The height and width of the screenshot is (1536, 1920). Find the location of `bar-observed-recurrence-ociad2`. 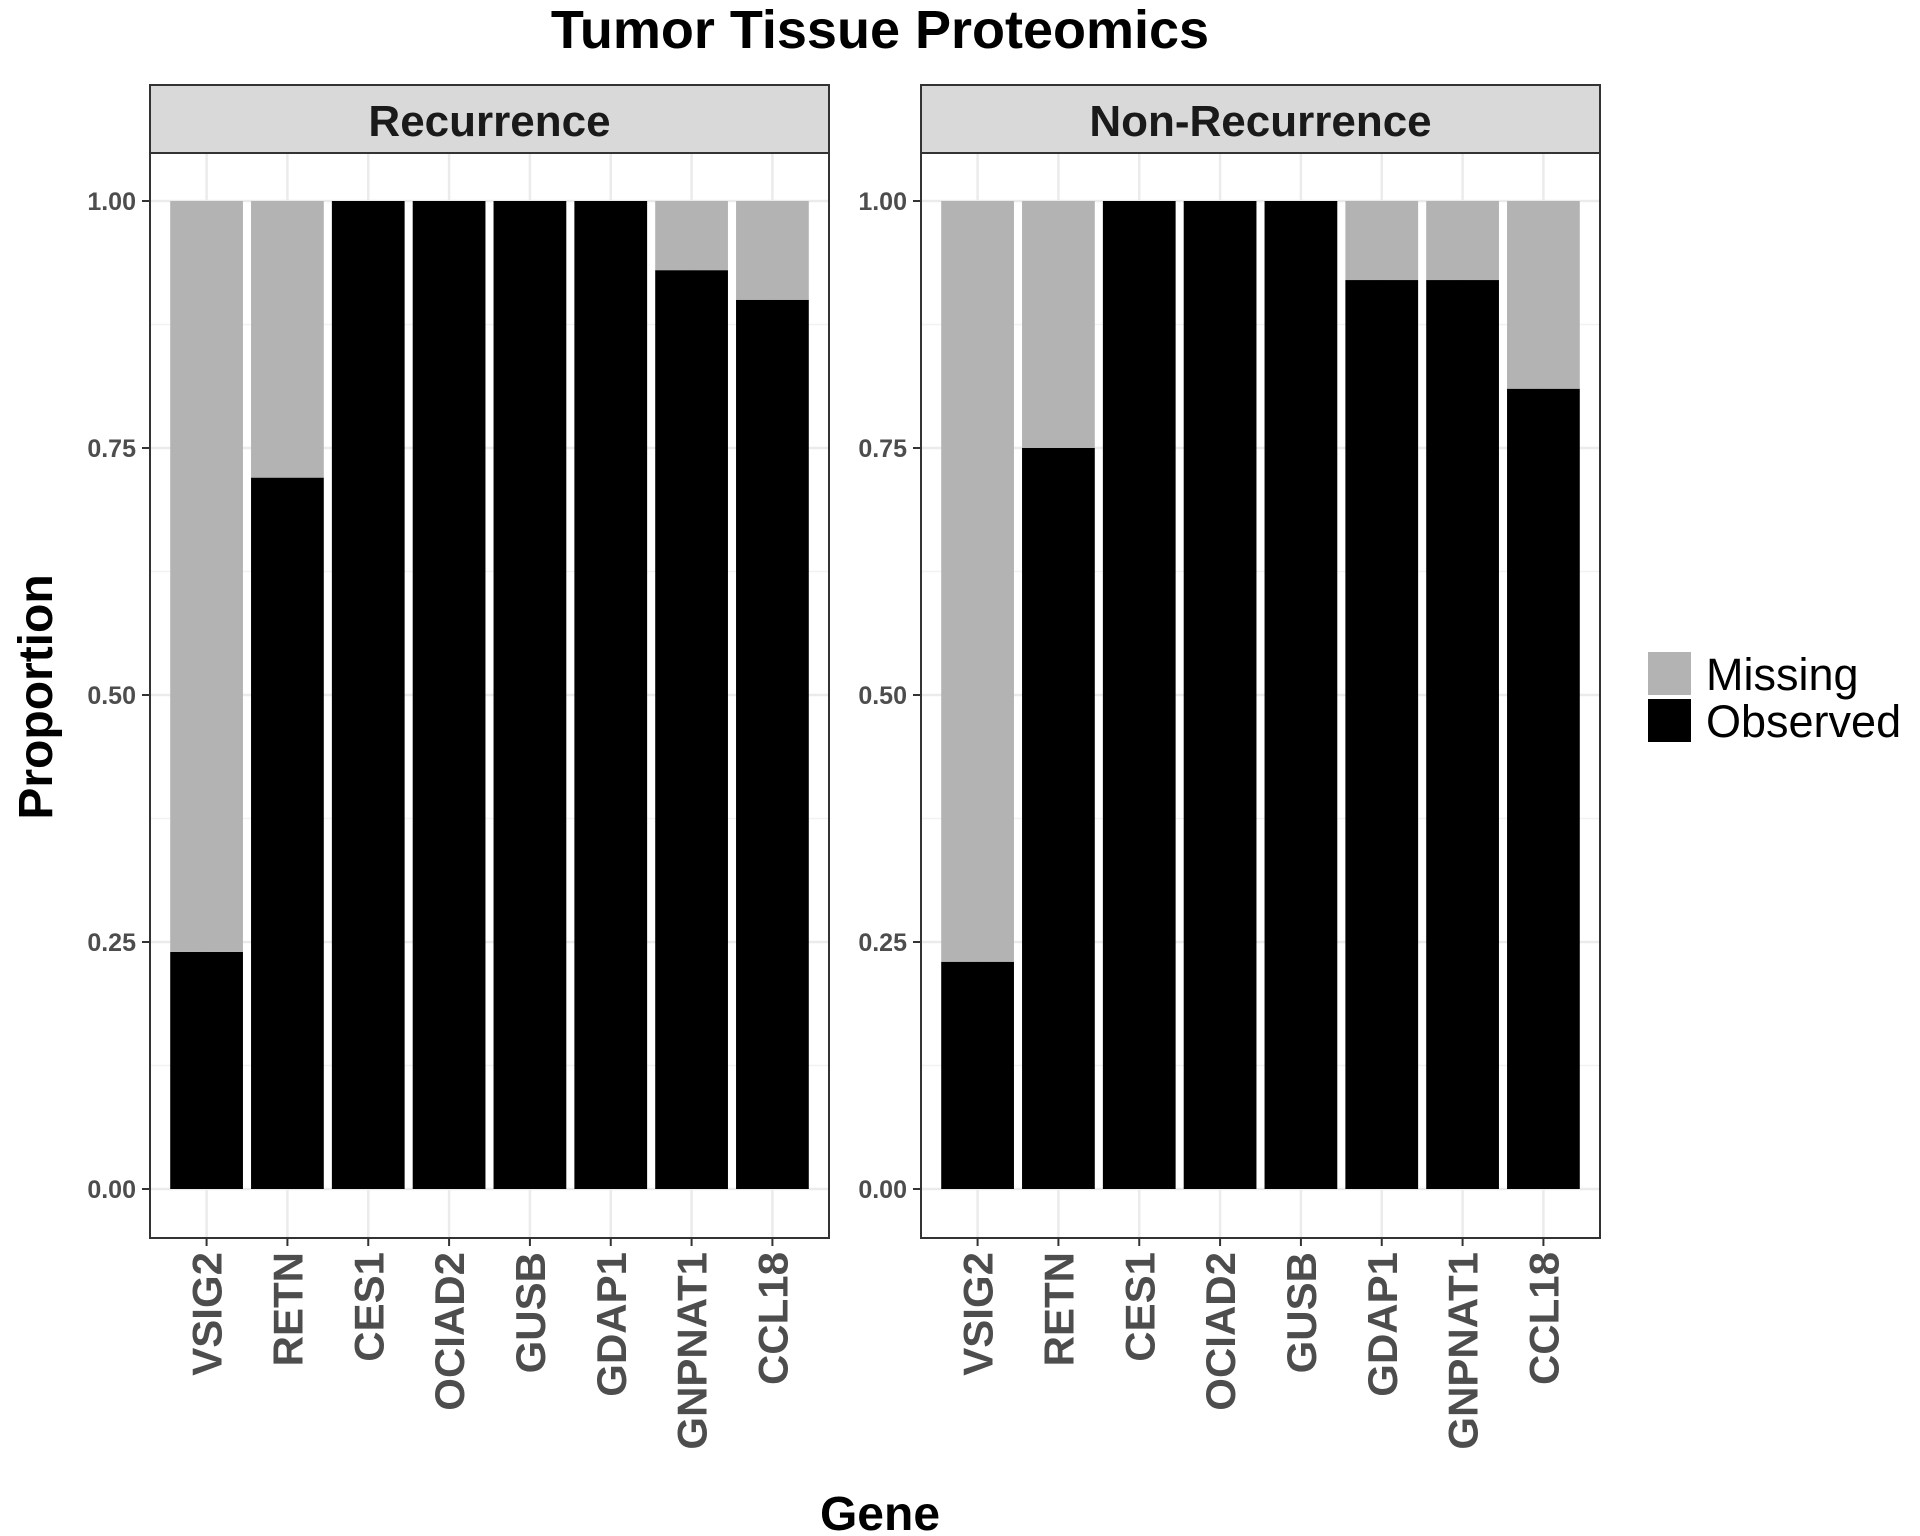

bar-observed-recurrence-ociad2 is located at coordinates (449, 695).